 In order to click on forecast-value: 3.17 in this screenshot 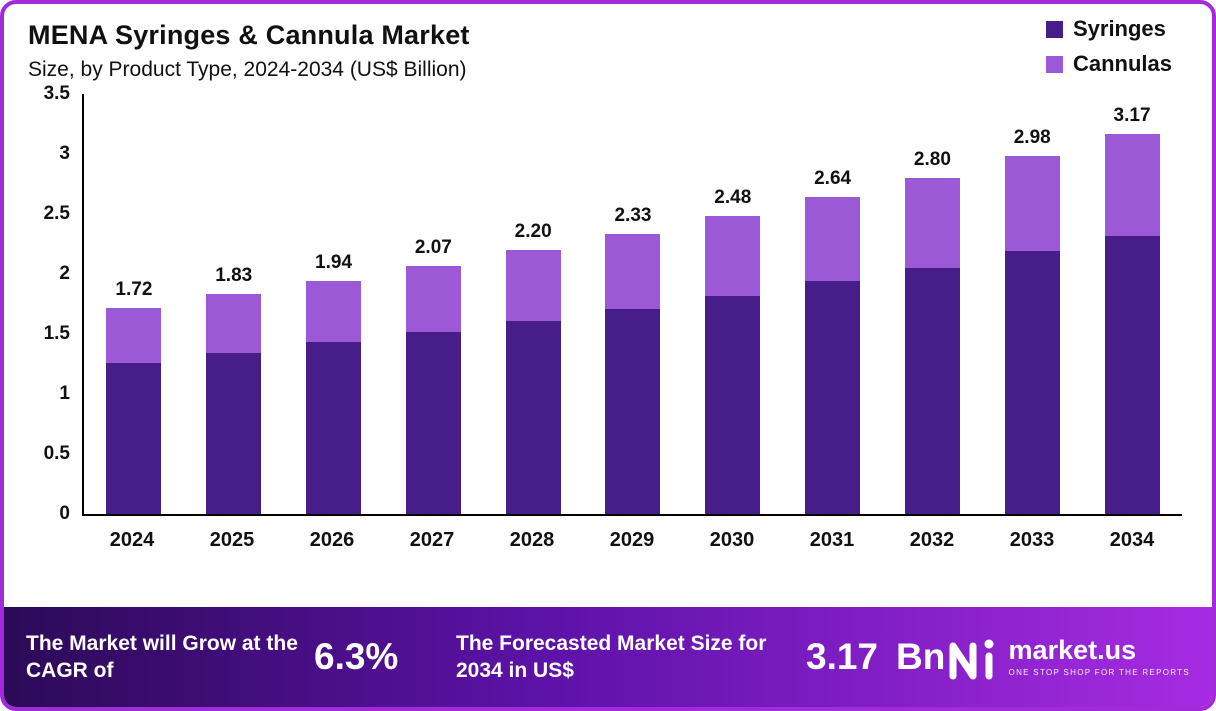, I will do `click(842, 656)`.